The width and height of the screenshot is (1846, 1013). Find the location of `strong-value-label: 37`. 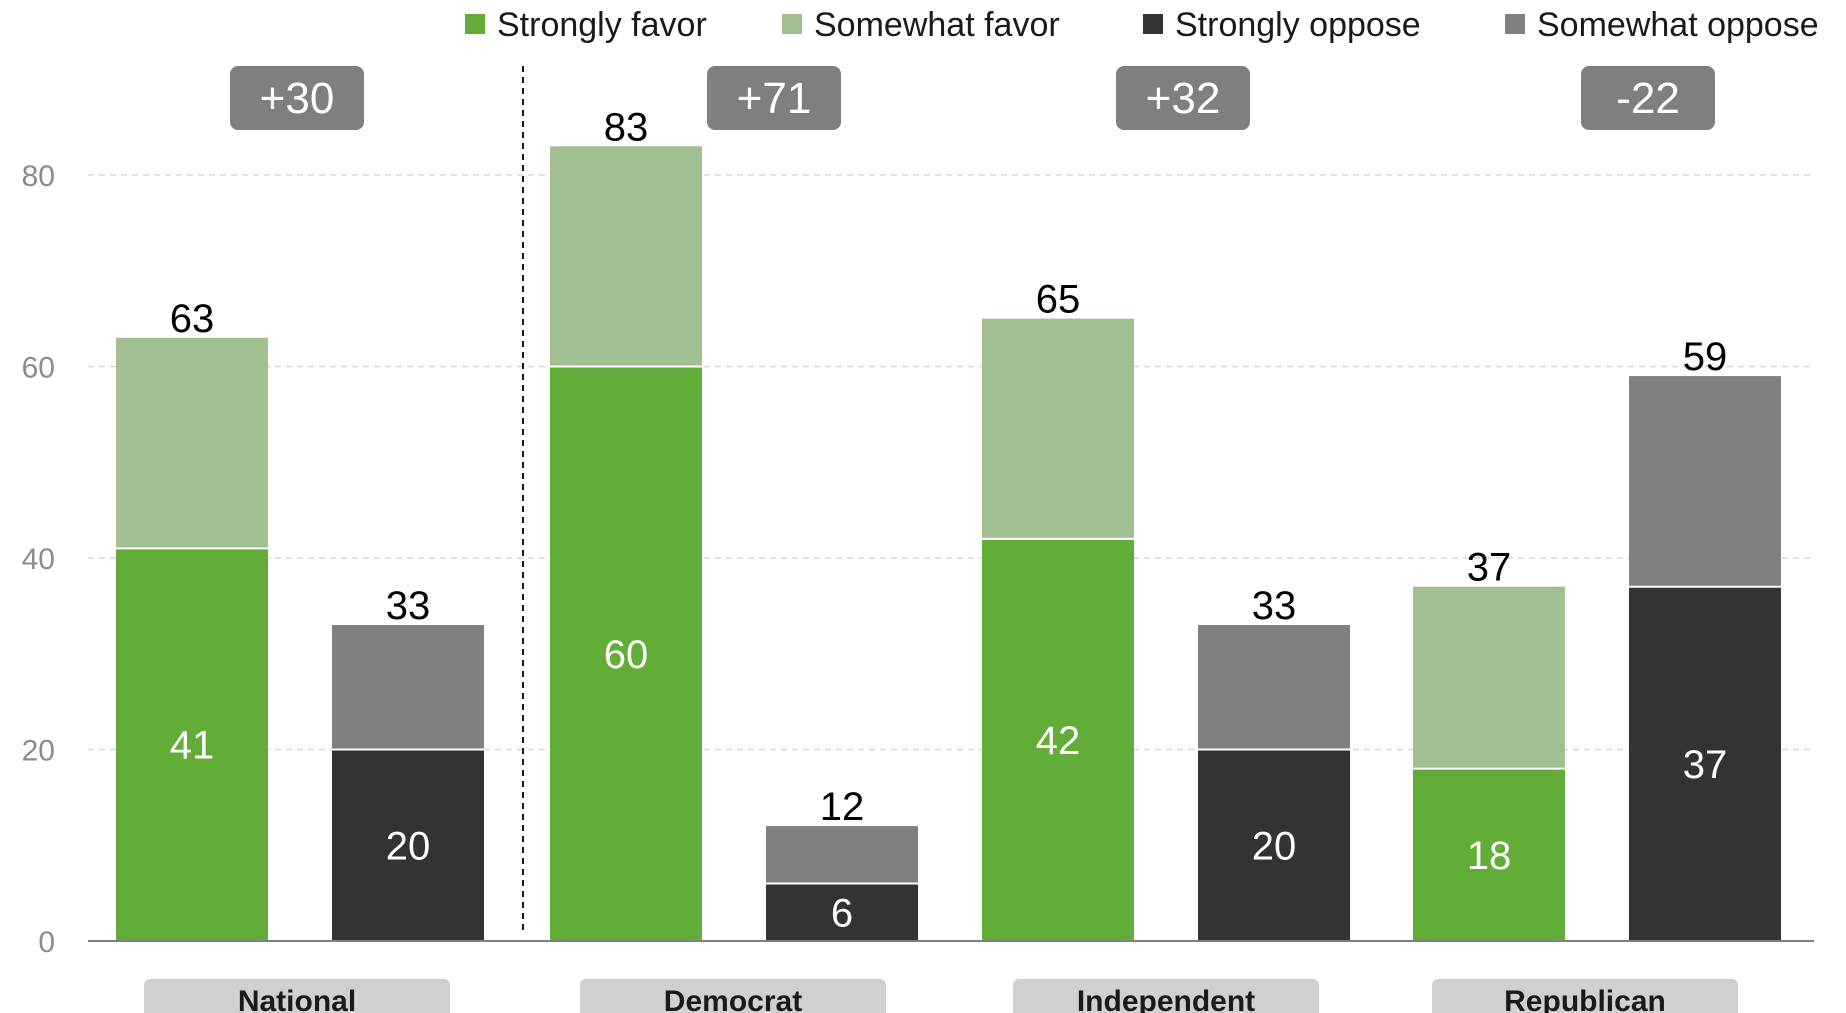

strong-value-label: 37 is located at coordinates (1705, 765).